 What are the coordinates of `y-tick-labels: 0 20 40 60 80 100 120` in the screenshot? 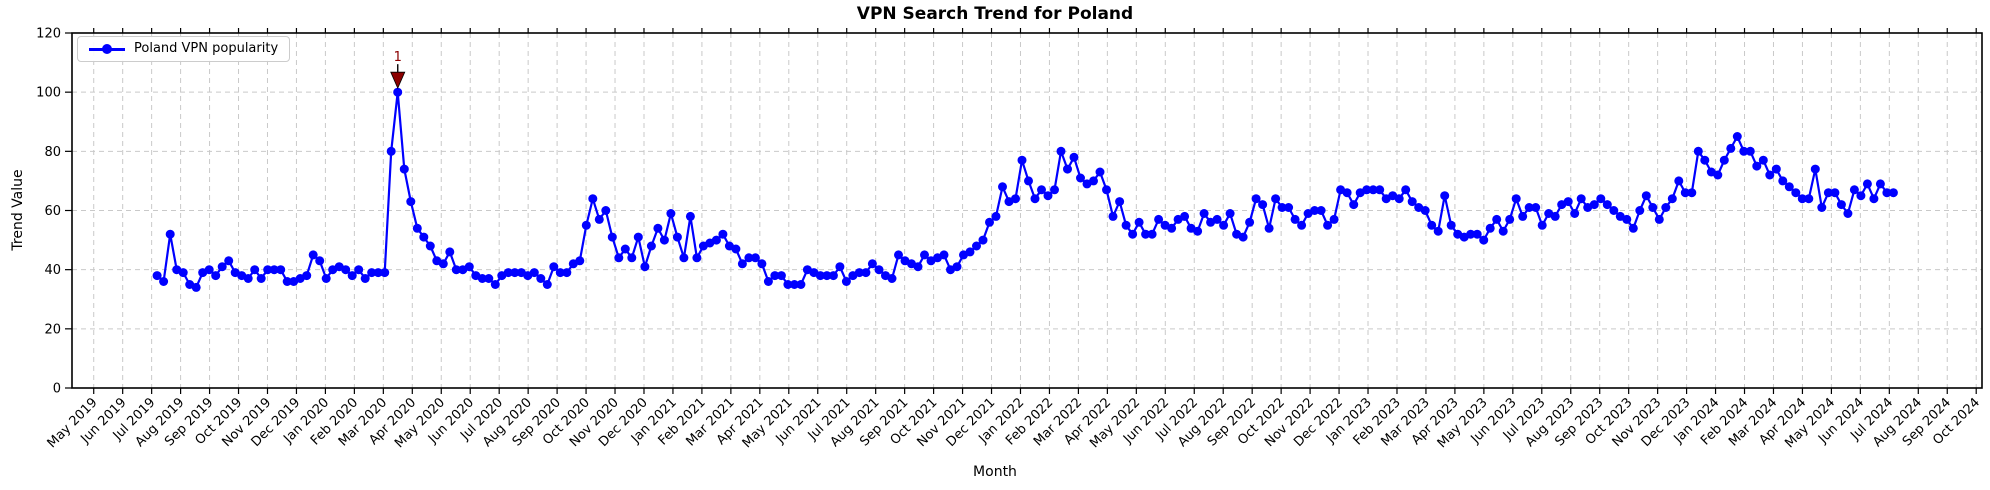 It's located at (48, 212).